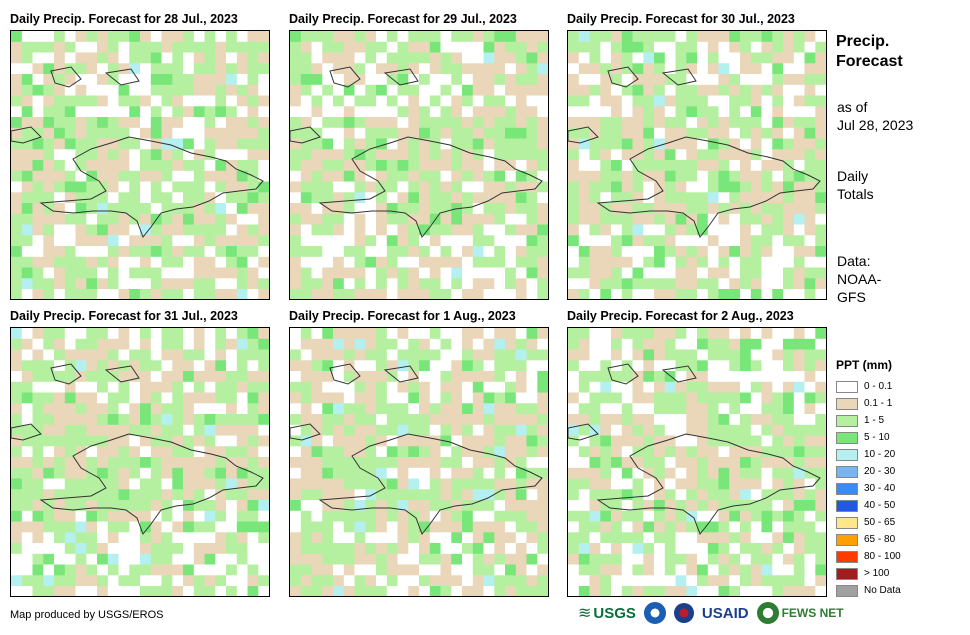 This screenshot has width=970, height=635. I want to click on coastline, so click(679, 374).